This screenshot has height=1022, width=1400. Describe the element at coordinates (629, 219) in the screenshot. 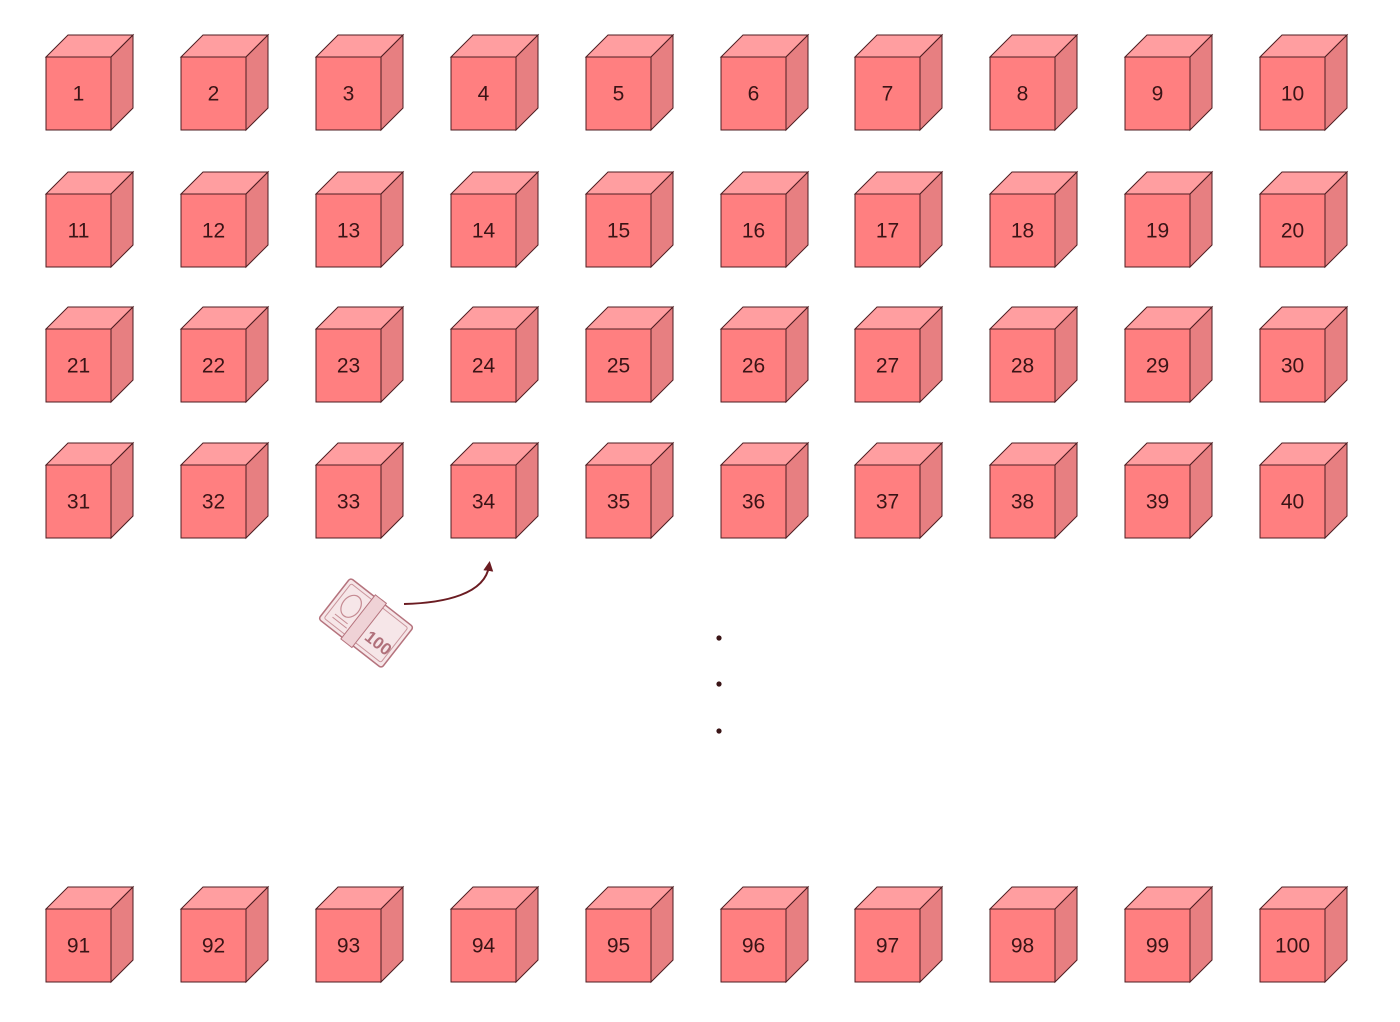

I see `box-15: 15` at that location.